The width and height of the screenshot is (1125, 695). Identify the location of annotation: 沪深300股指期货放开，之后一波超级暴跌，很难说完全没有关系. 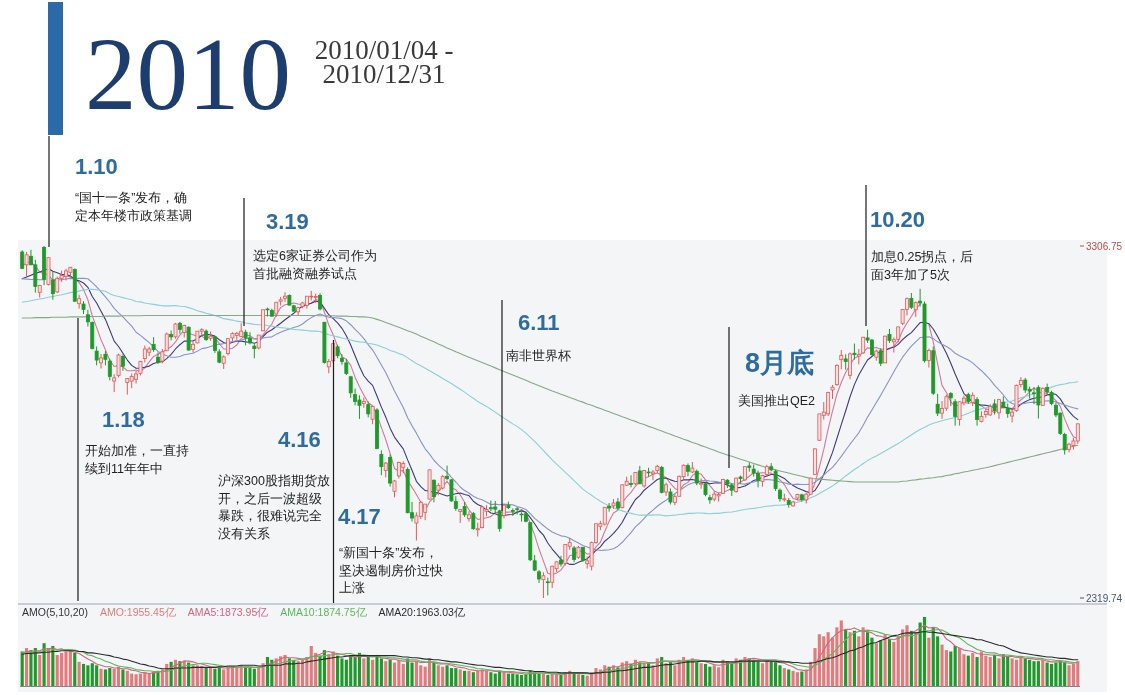
(274, 507).